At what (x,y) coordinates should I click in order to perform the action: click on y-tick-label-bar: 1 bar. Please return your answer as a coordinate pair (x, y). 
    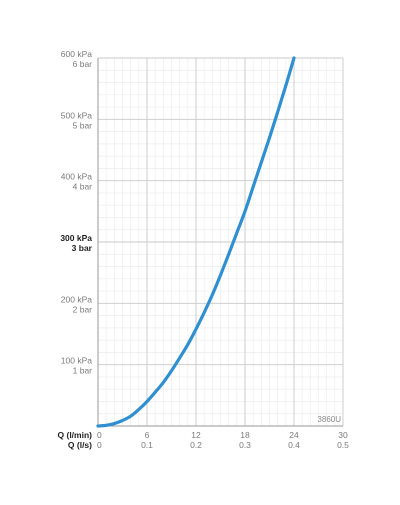
    Looking at the image, I should click on (83, 371).